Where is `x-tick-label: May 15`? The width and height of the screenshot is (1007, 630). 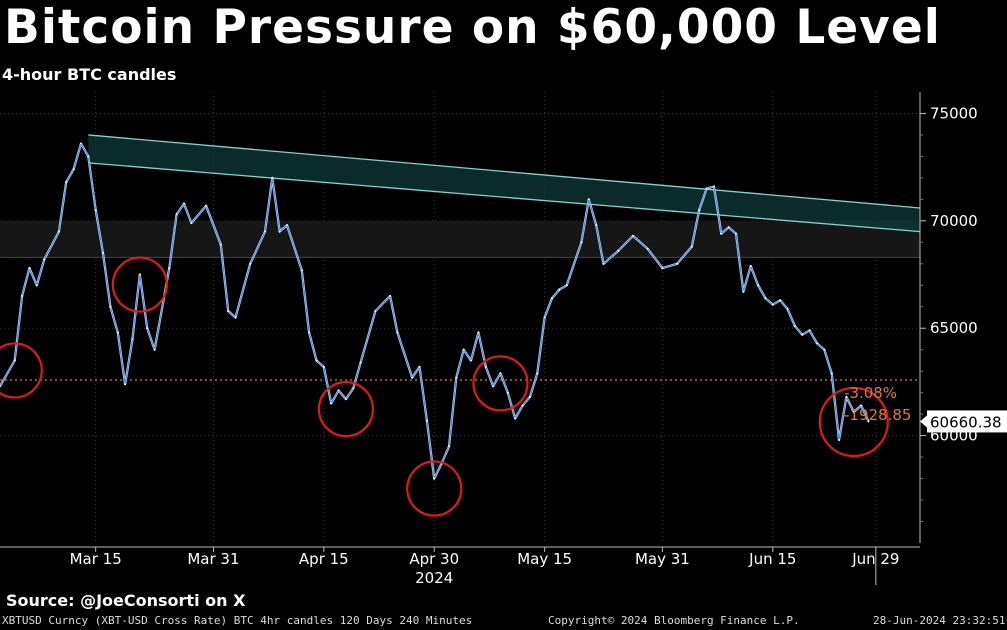
x-tick-label: May 15 is located at coordinates (544, 559).